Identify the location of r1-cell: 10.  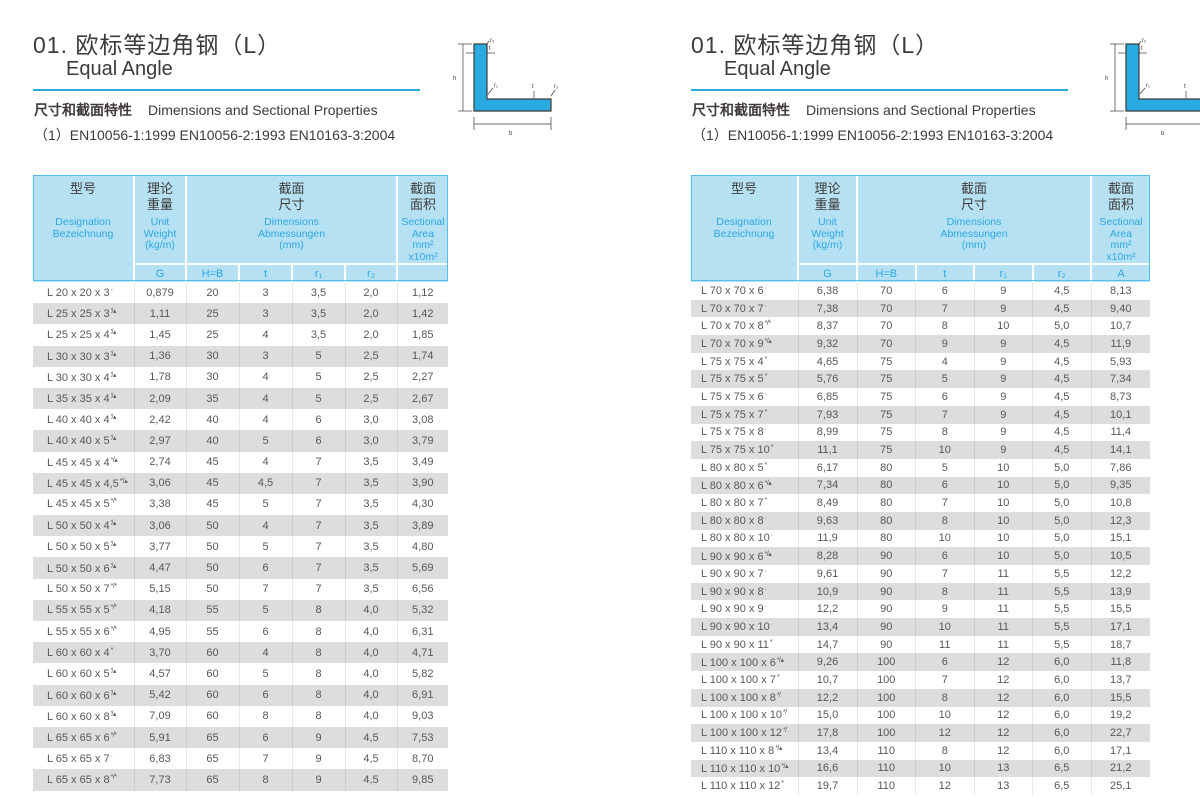
(1003, 326).